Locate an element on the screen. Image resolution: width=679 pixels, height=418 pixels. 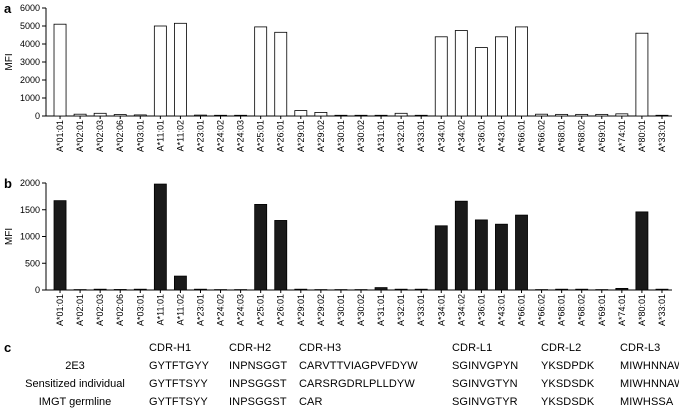
x-tick-label: A*23:01 is located at coordinates (200, 136).